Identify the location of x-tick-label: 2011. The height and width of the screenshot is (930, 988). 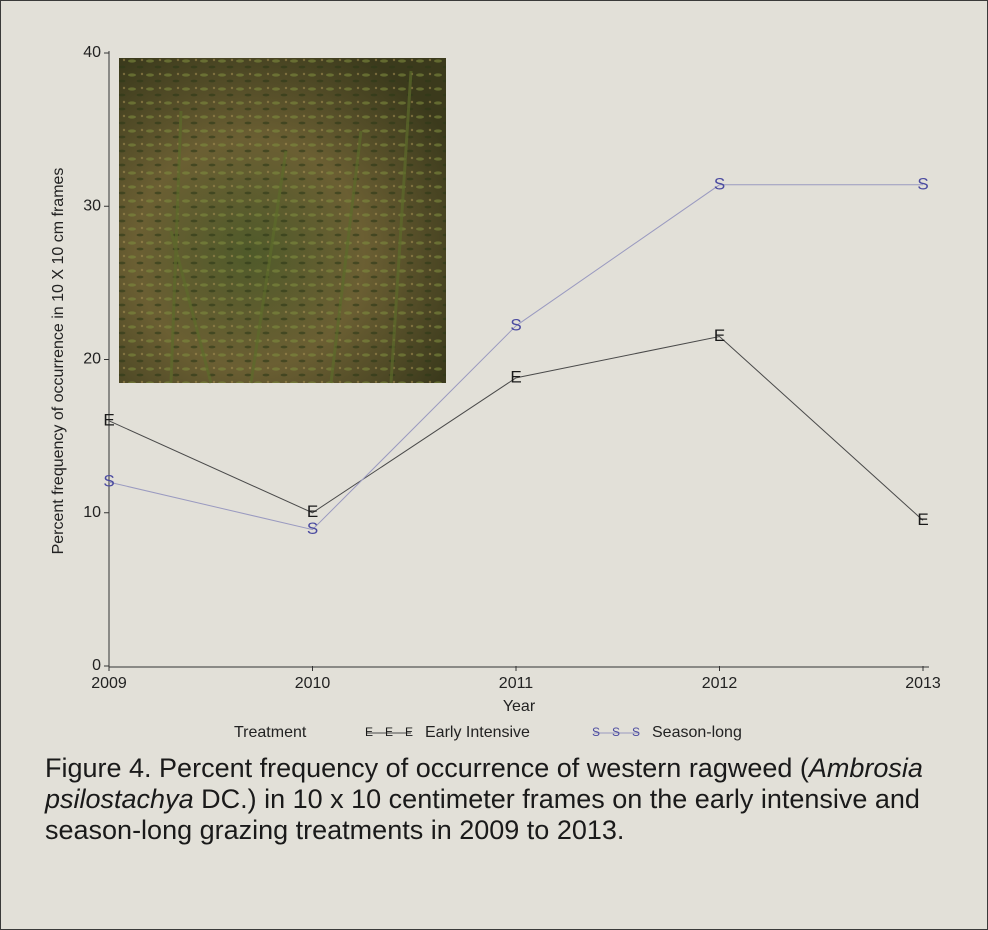
(516, 683).